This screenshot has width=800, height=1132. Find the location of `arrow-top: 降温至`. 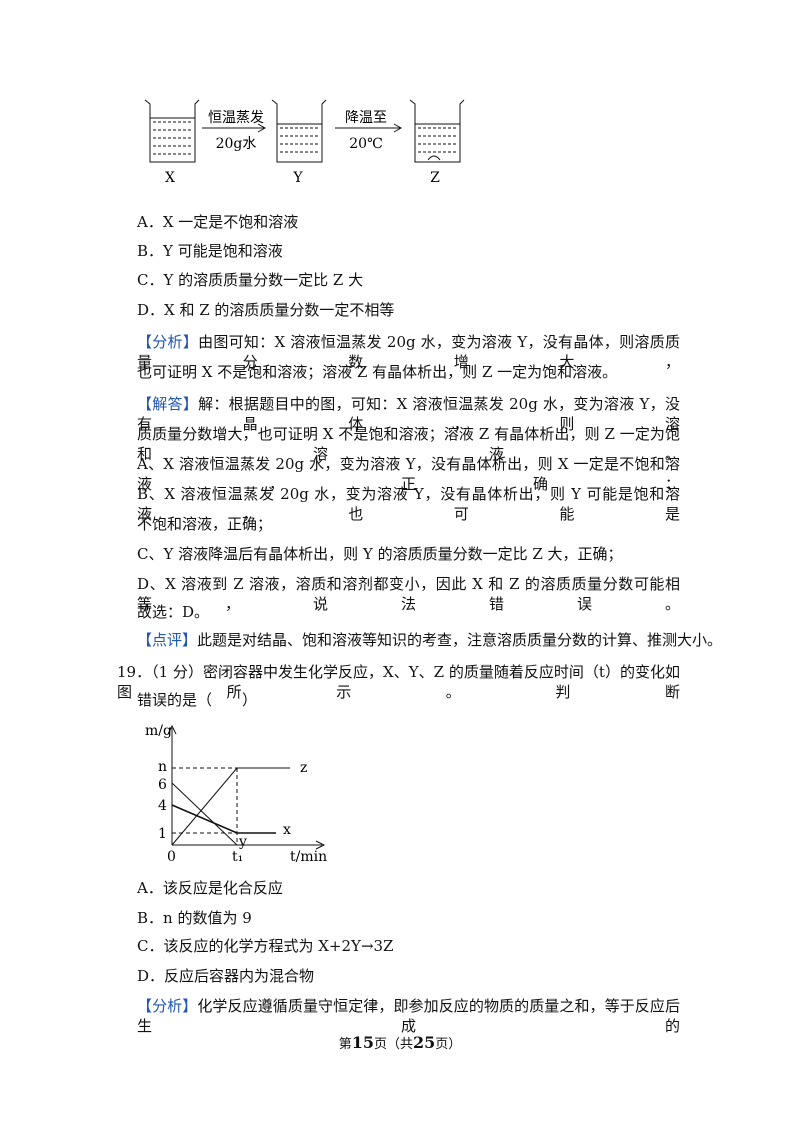

arrow-top: 降温至 is located at coordinates (366, 118).